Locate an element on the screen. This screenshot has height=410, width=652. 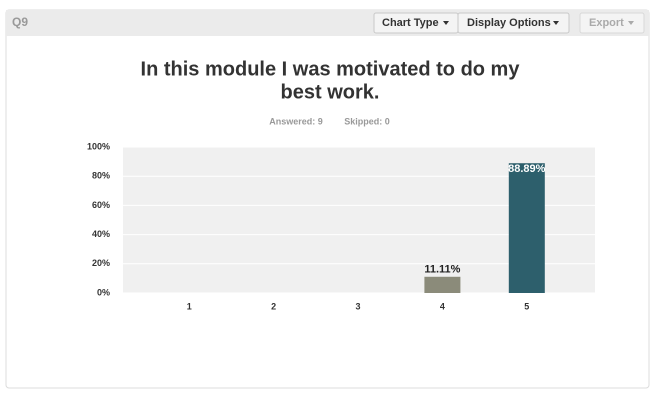
x-tick-label: 3 is located at coordinates (357, 306).